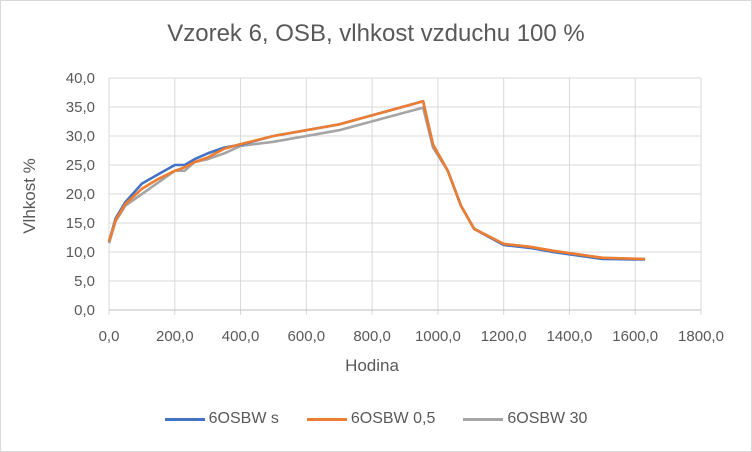 Image resolution: width=752 pixels, height=452 pixels. Describe the element at coordinates (372, 336) in the screenshot. I see `x-tick-label: 800,0` at that location.